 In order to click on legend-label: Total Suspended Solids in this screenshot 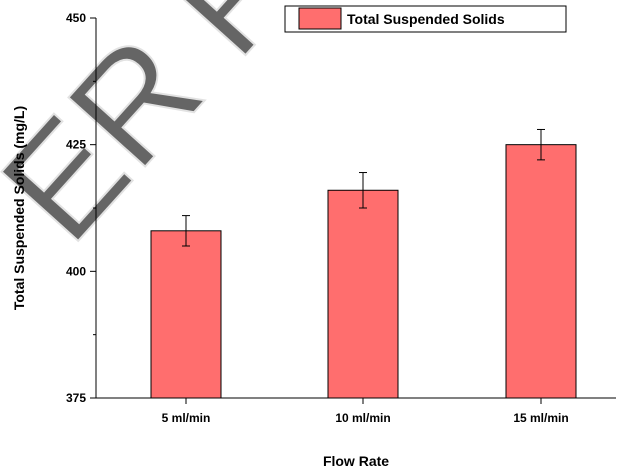, I will do `click(426, 19)`.